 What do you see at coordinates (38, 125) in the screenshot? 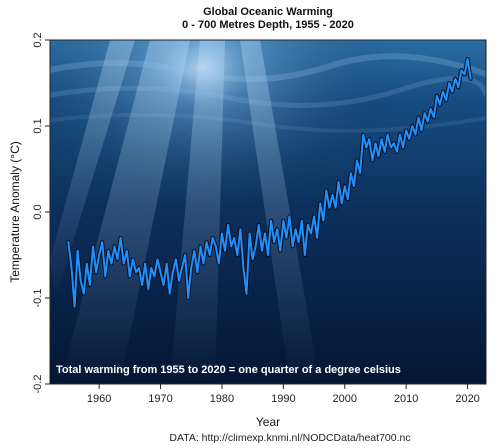
I see `y-tick-label: 0.1` at bounding box center [38, 125].